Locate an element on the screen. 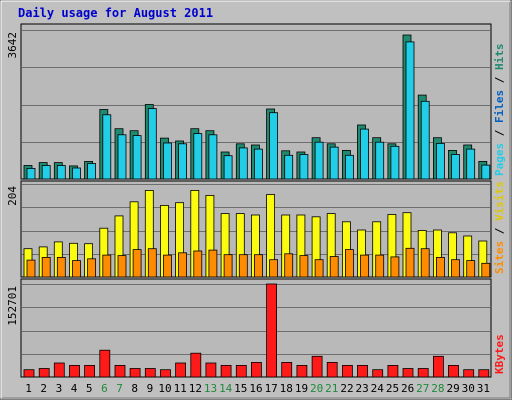  side-legend: Sites / Visits is located at coordinates (499, 227).